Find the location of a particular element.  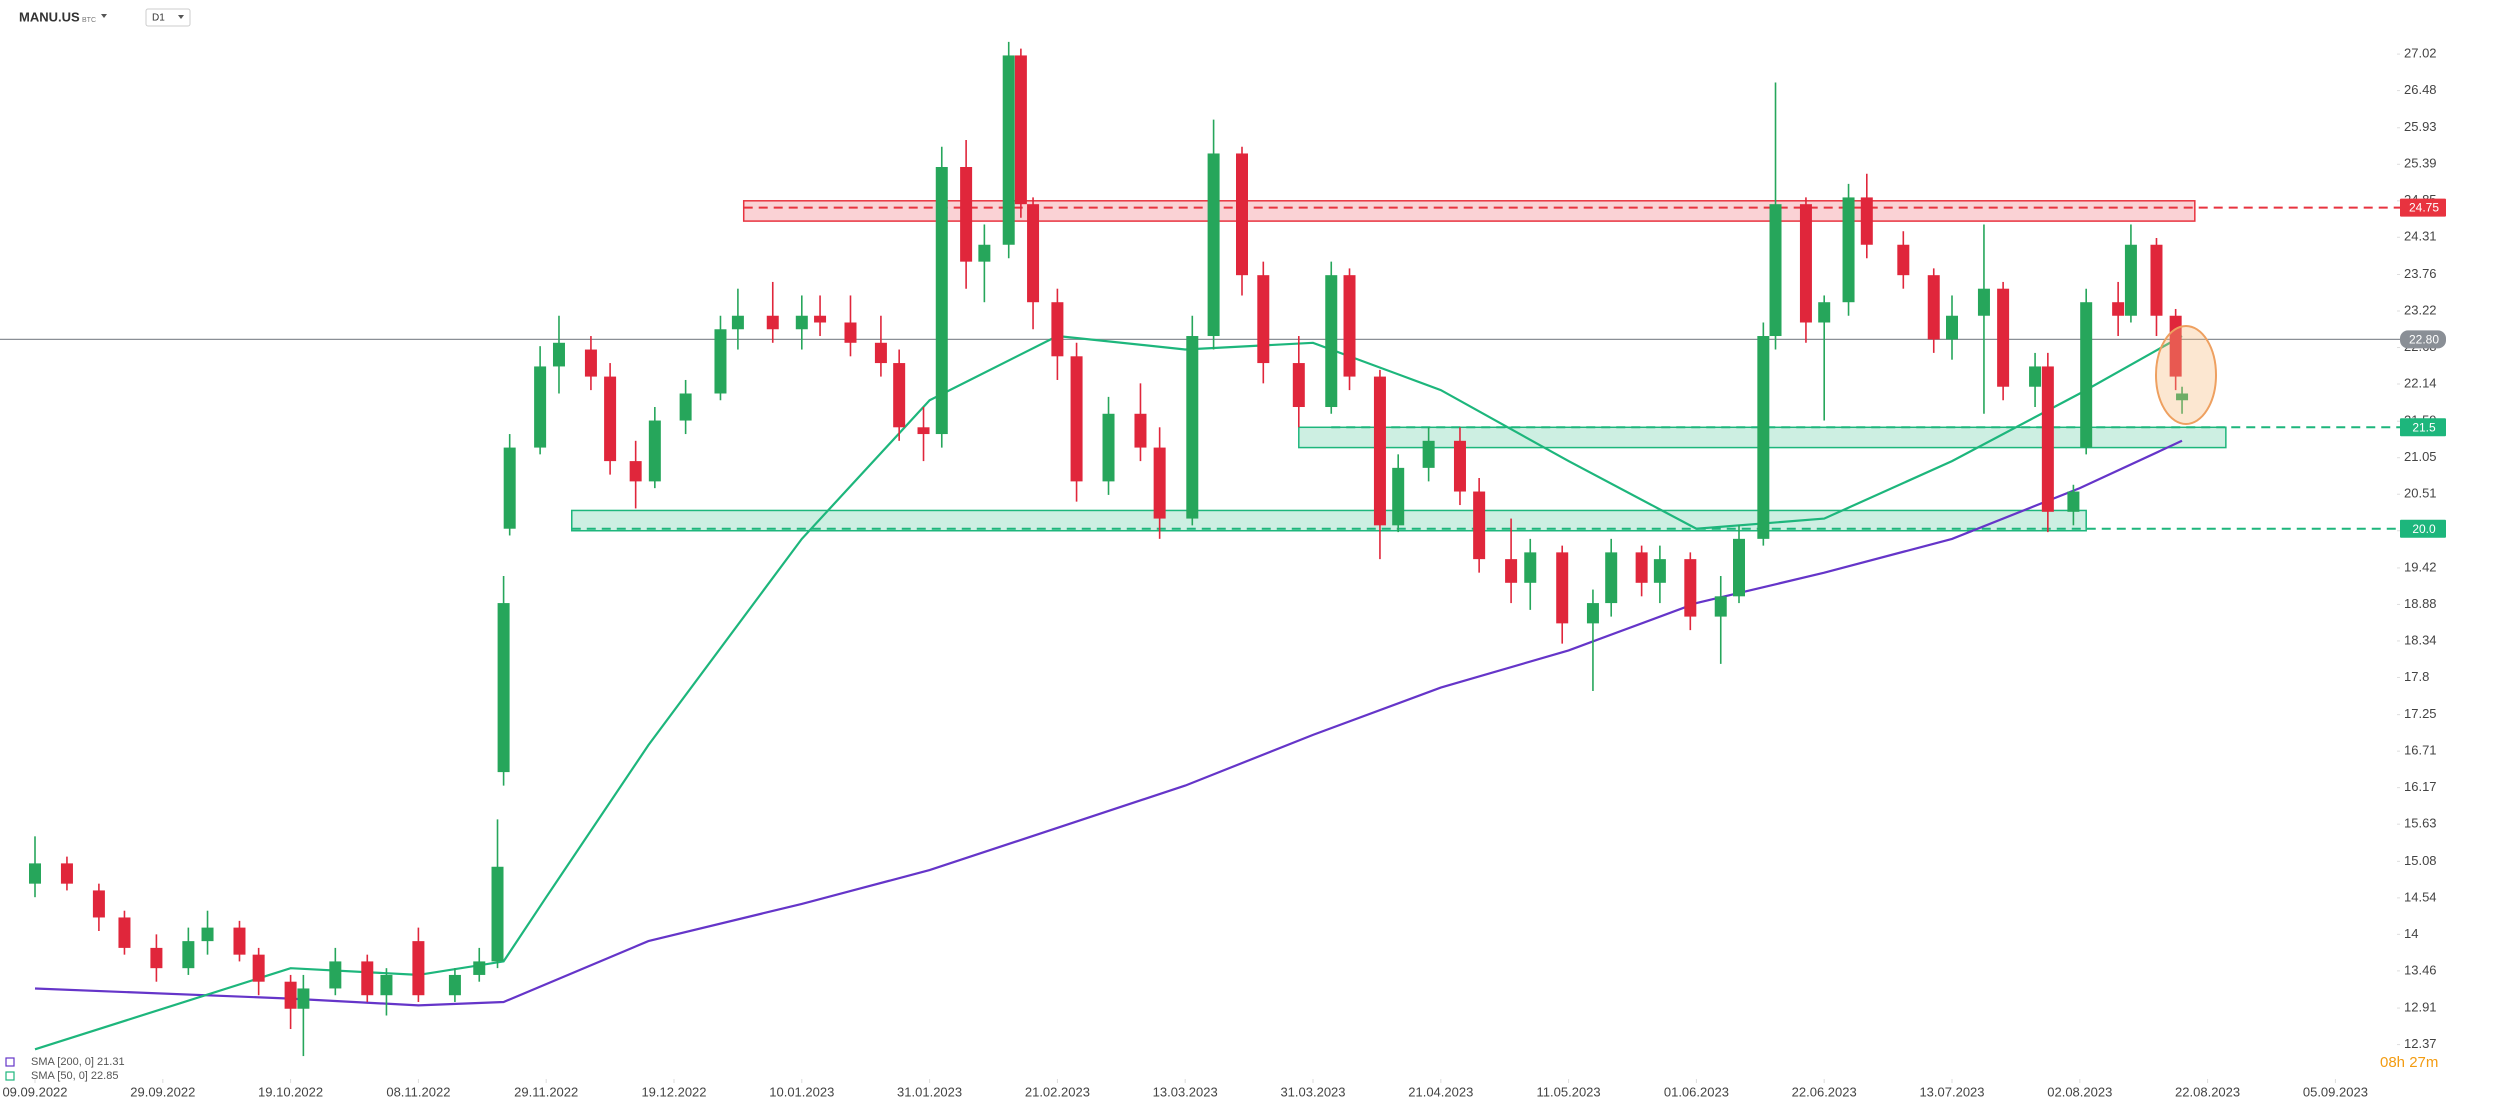

x-tick-label: 19.10.2022 is located at coordinates (290, 1091).